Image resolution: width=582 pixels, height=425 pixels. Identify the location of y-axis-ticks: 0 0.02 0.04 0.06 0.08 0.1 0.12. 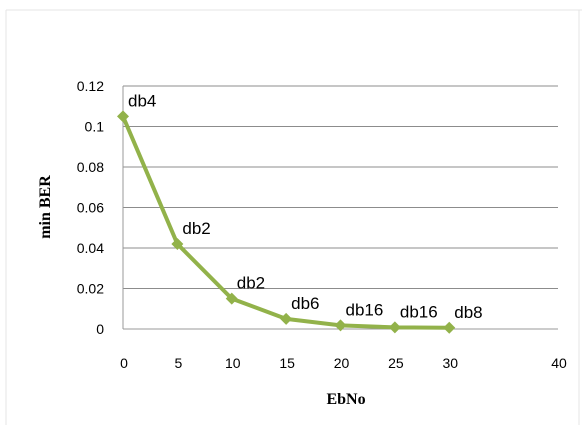
(90, 207).